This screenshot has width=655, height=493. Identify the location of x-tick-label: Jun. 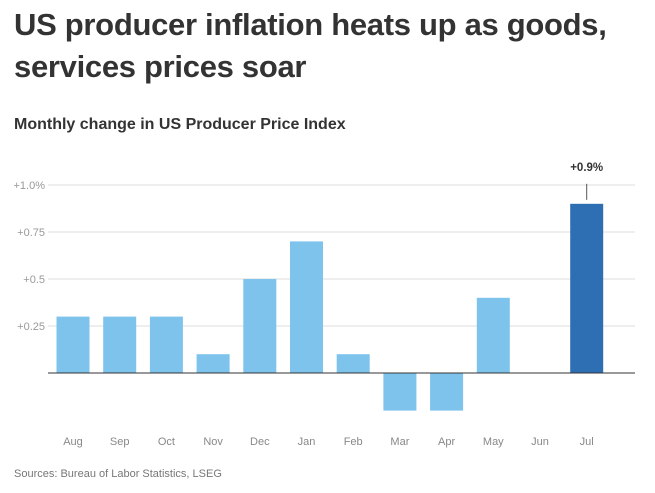
(540, 442).